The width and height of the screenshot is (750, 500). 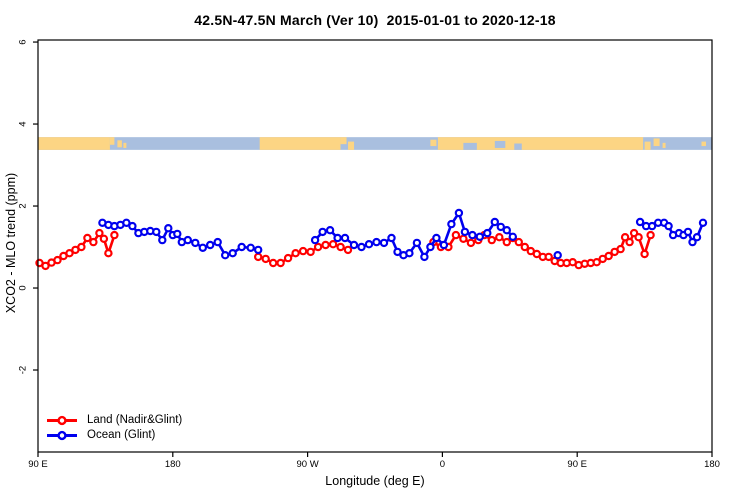 I want to click on legend-label-ocean: Ocean (Glint), so click(x=121, y=435).